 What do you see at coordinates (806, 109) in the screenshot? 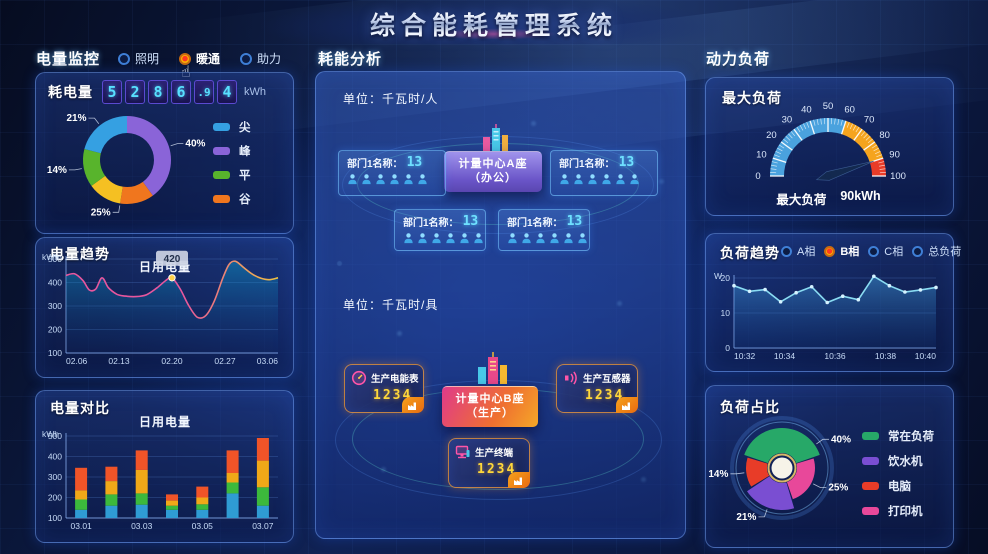
I see `svg-text: 40` at bounding box center [806, 109].